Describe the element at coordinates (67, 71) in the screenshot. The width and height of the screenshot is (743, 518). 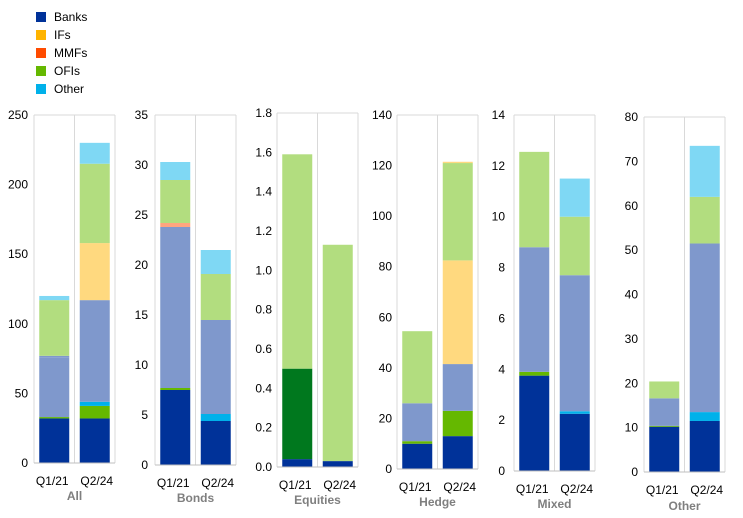
I see `legend-label-ofis: OFIs` at that location.